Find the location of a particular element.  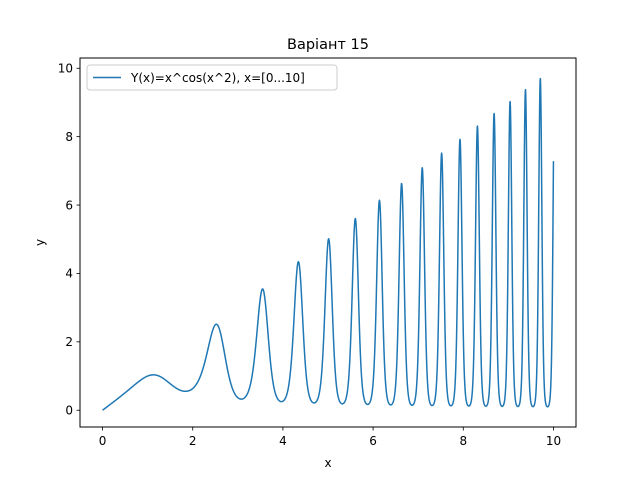

x-axis-label: x is located at coordinates (327, 463).